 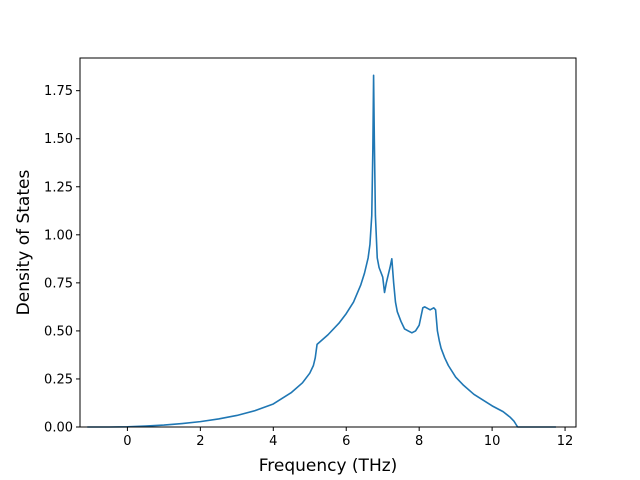 What do you see at coordinates (62, 260) in the screenshot?
I see `y-axis-ticks: 0.00 0.25 0.50 0.75 1.00 1.25 1.50 1.75` at bounding box center [62, 260].